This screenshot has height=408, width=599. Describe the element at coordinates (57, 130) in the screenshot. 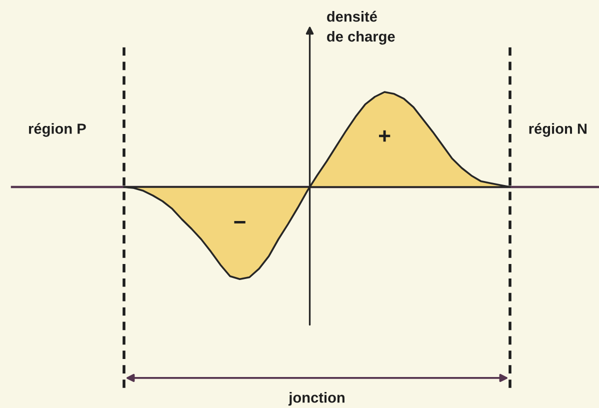

I see `text: région P` at that location.